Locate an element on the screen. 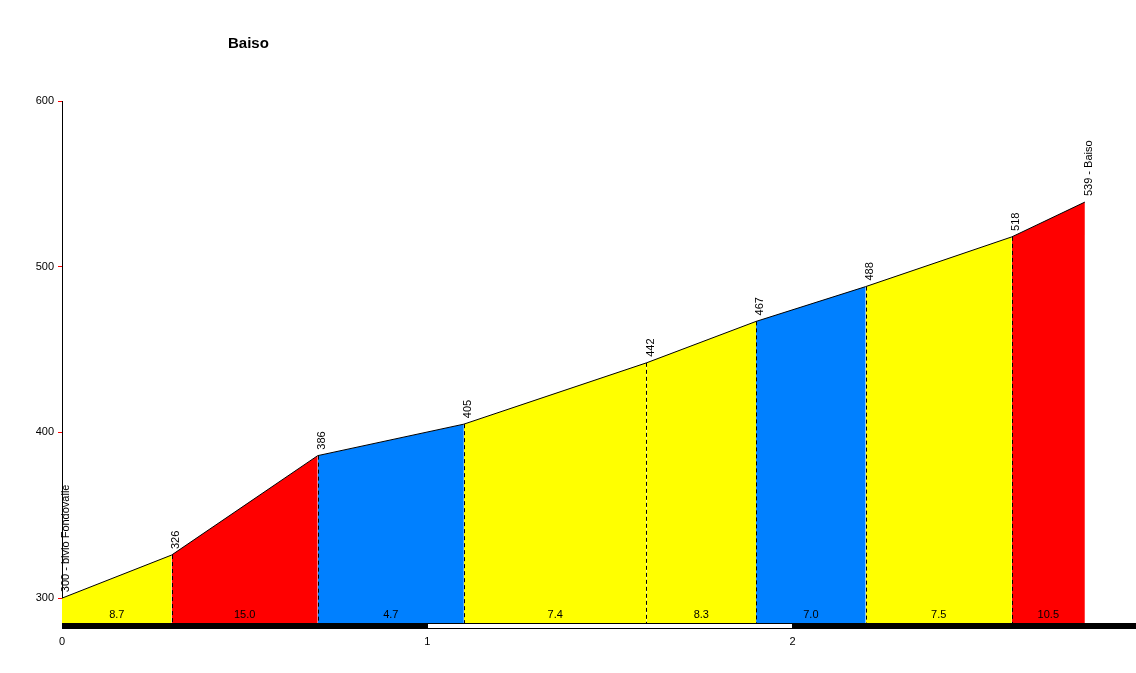 Image resolution: width=1136 pixels, height=673 pixels. chart-title: Baiso is located at coordinates (248, 43).